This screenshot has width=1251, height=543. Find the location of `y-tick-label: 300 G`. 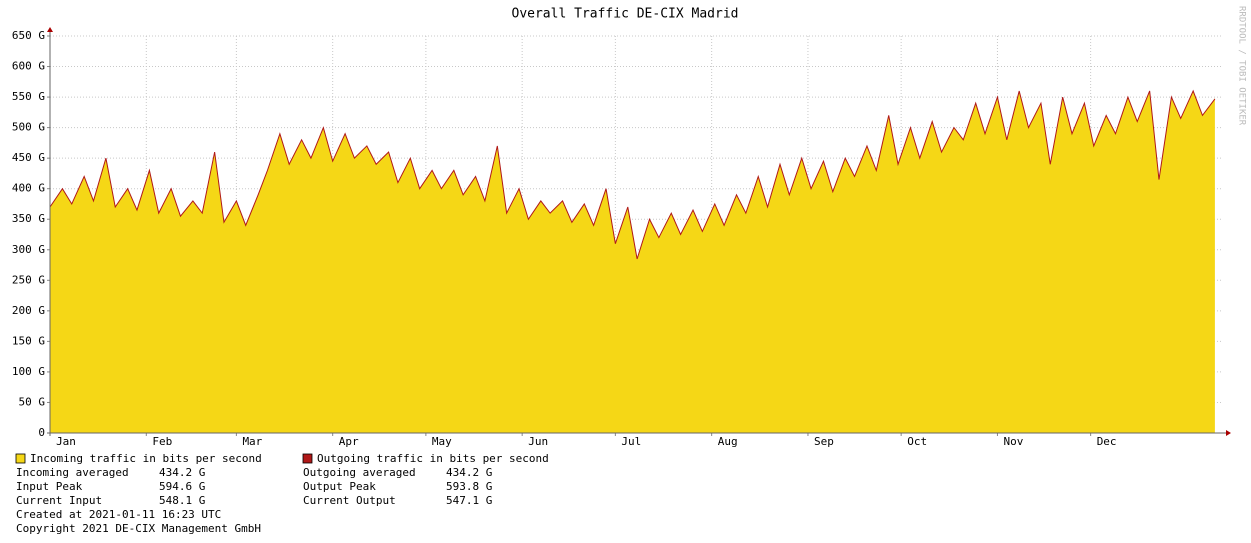

y-tick-label: 300 G is located at coordinates (28, 249).